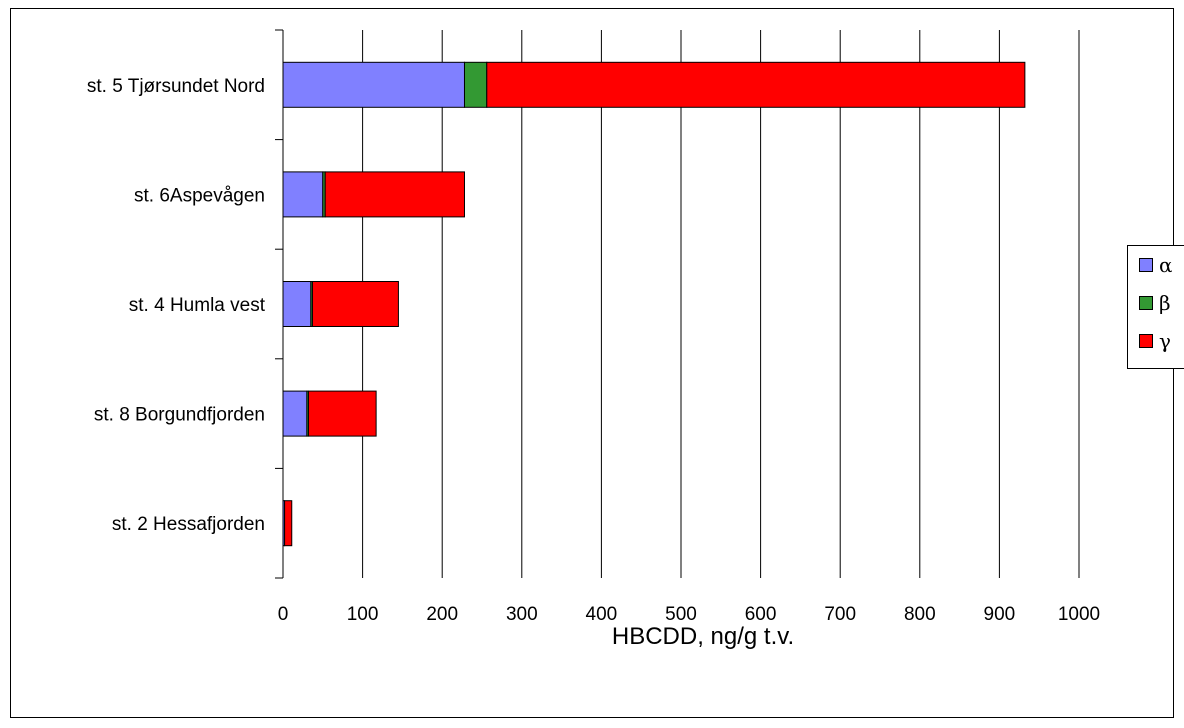 The height and width of the screenshot is (728, 1184). I want to click on legend-item: γ, so click(1155, 341).